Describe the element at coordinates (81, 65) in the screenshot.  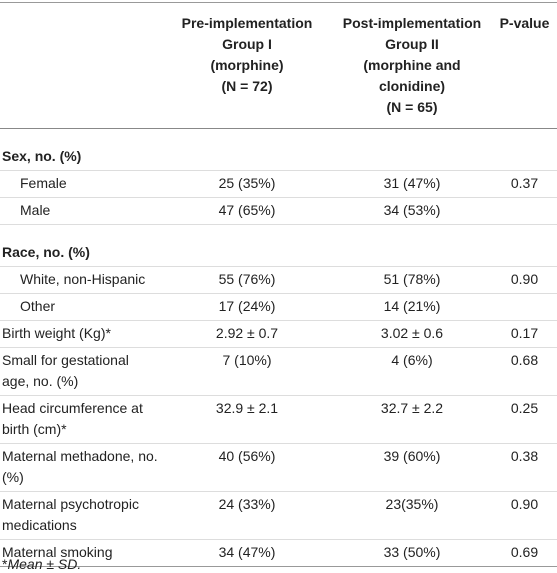
I see `header-cell` at that location.